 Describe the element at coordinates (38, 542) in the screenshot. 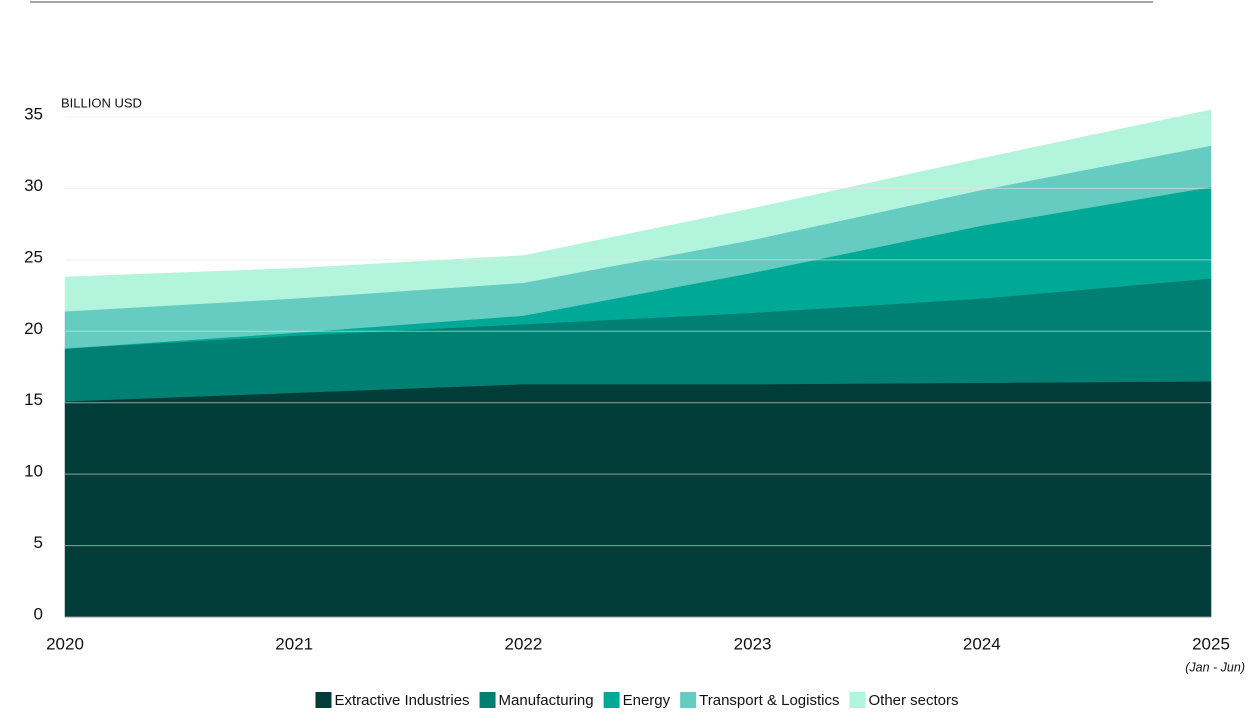

I see `y-tick-label: 5` at that location.